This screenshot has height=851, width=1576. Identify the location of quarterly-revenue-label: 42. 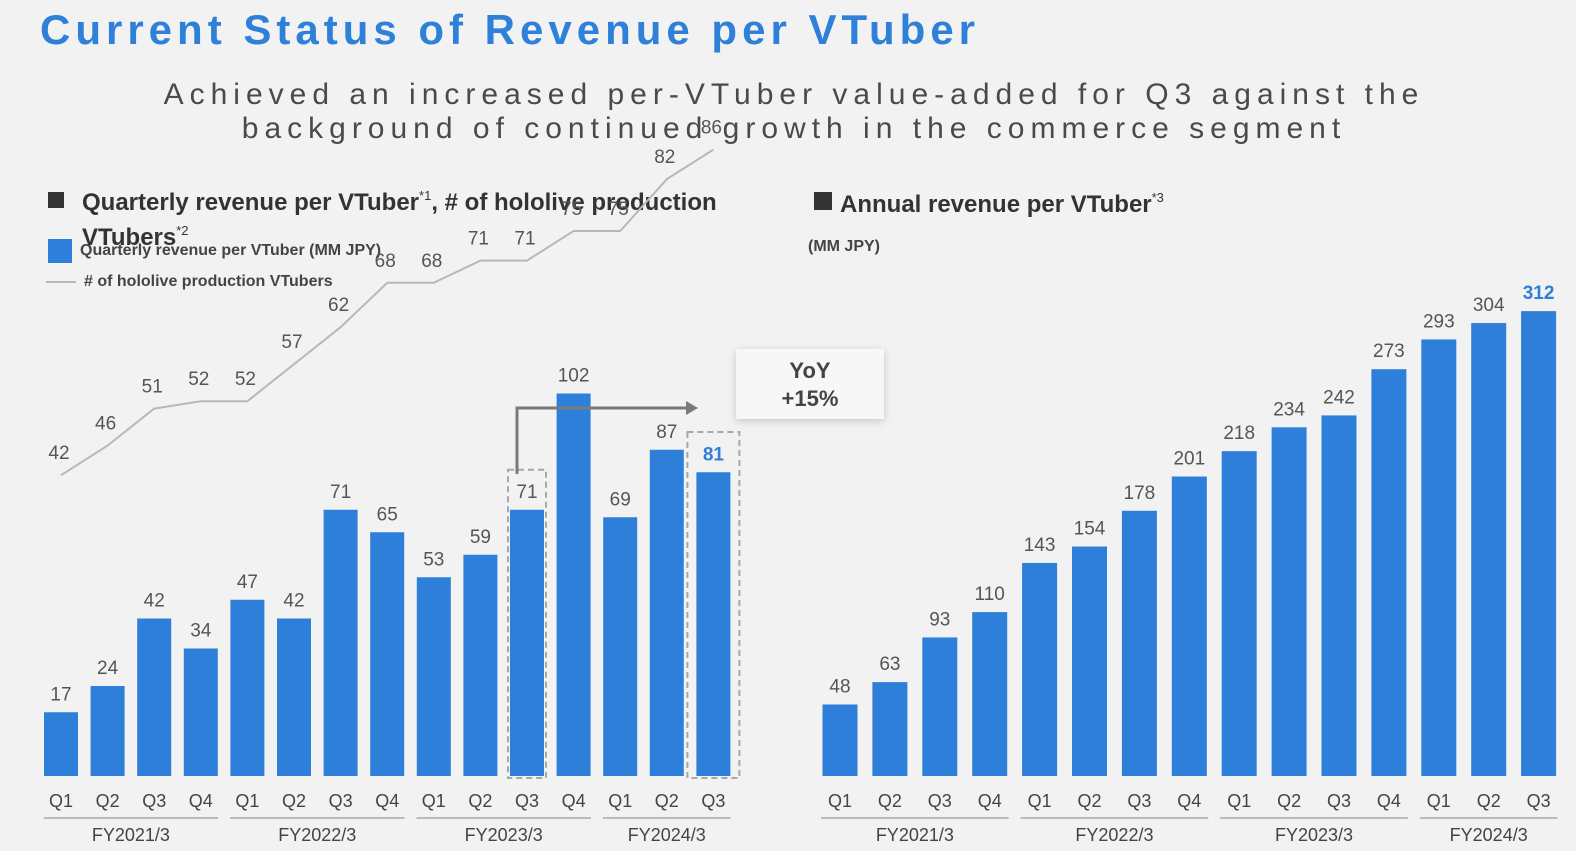
(293, 601).